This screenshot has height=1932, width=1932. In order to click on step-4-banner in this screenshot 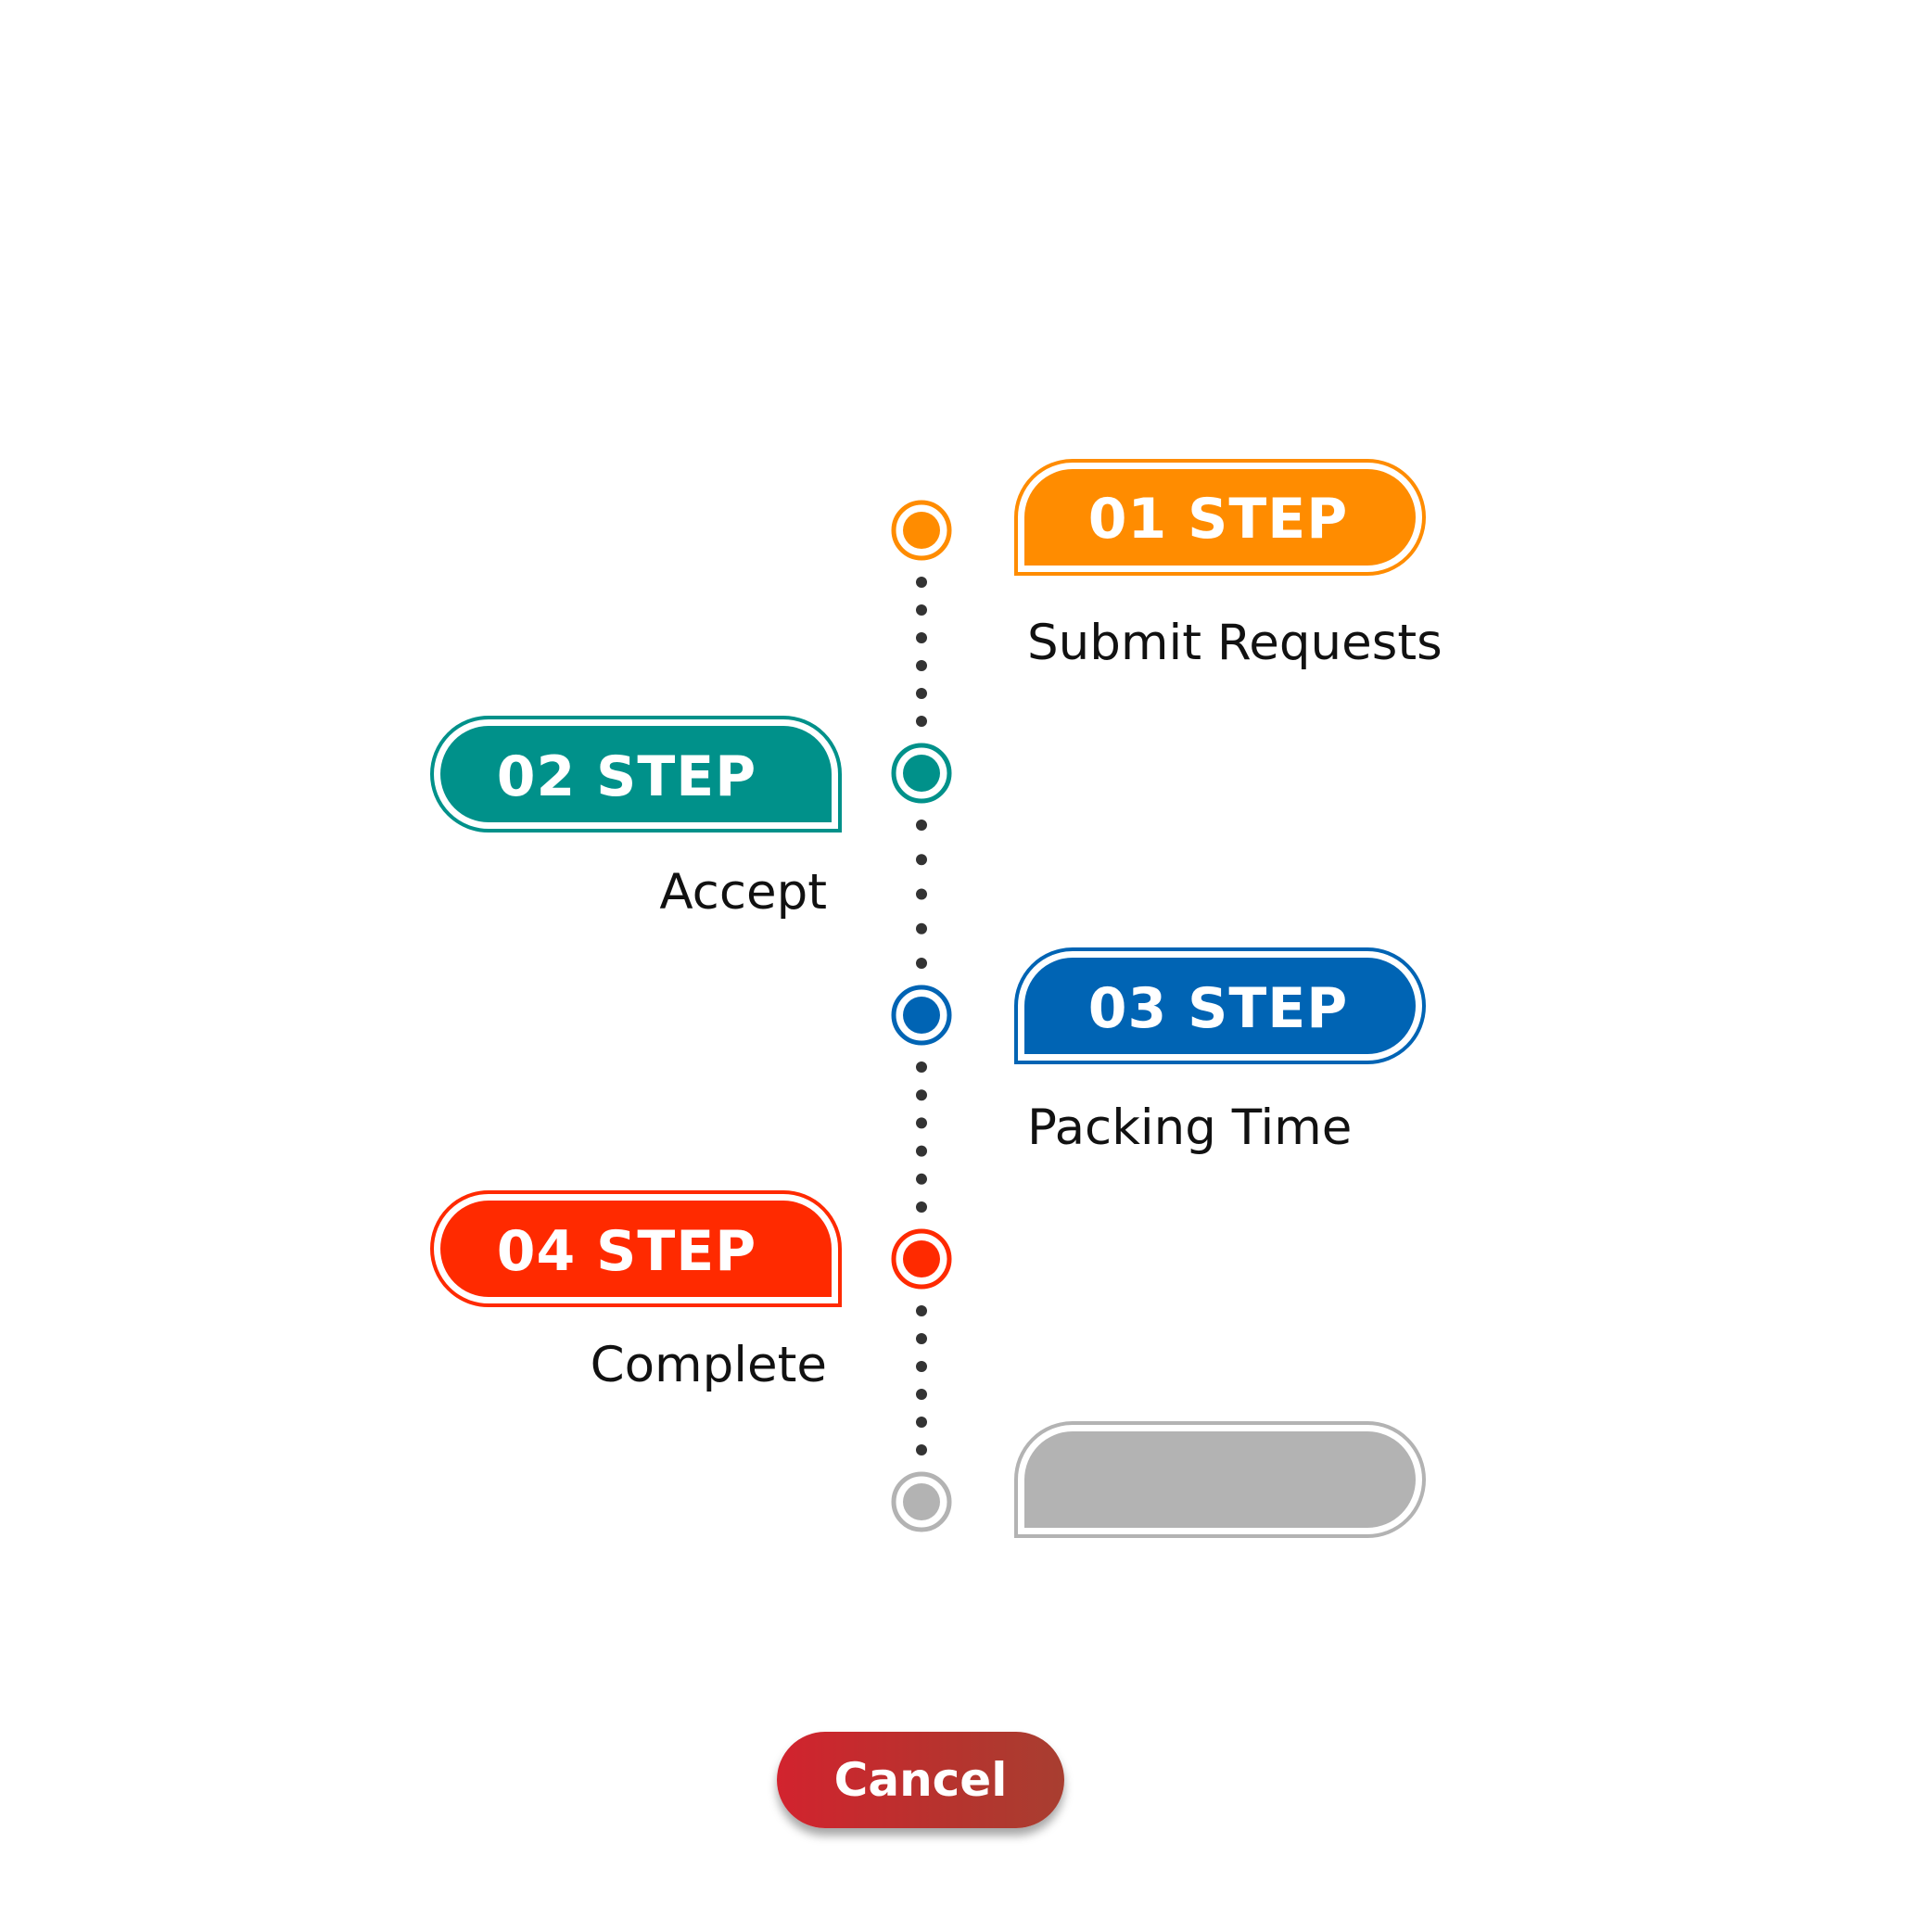, I will do `click(636, 1249)`.